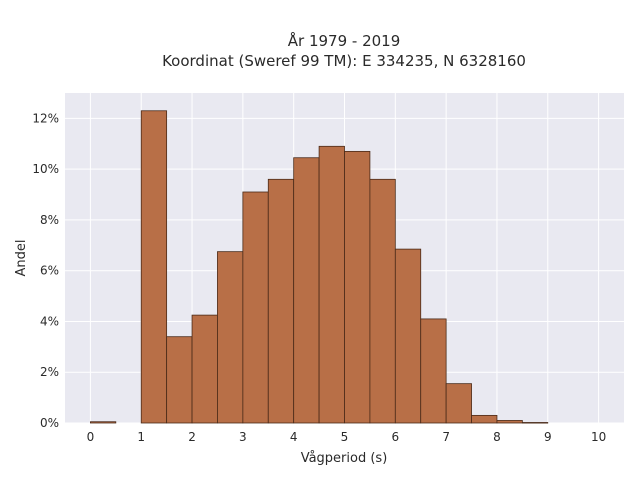 The width and height of the screenshot is (640, 480). Describe the element at coordinates (21, 258) in the screenshot. I see `y-axis-label: Andel` at that location.